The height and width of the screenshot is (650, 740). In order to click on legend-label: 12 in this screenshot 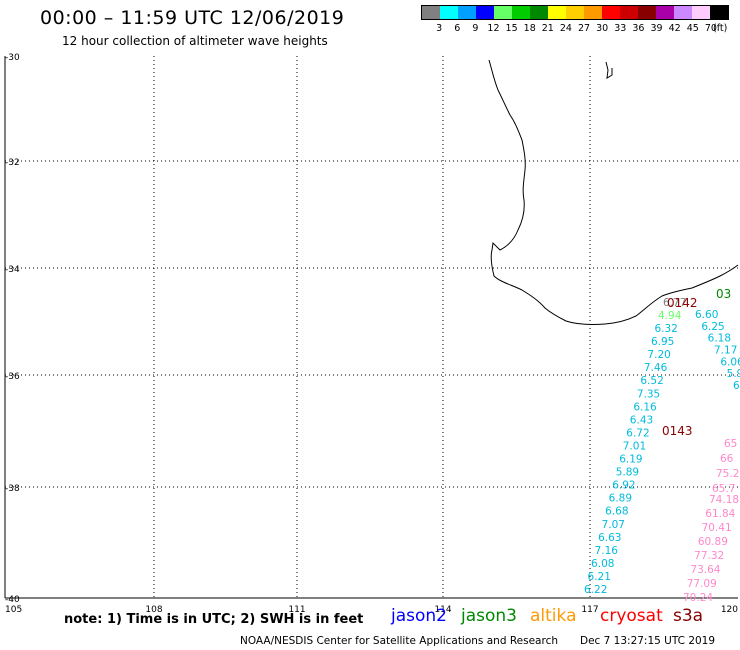, I will do `click(493, 28)`.